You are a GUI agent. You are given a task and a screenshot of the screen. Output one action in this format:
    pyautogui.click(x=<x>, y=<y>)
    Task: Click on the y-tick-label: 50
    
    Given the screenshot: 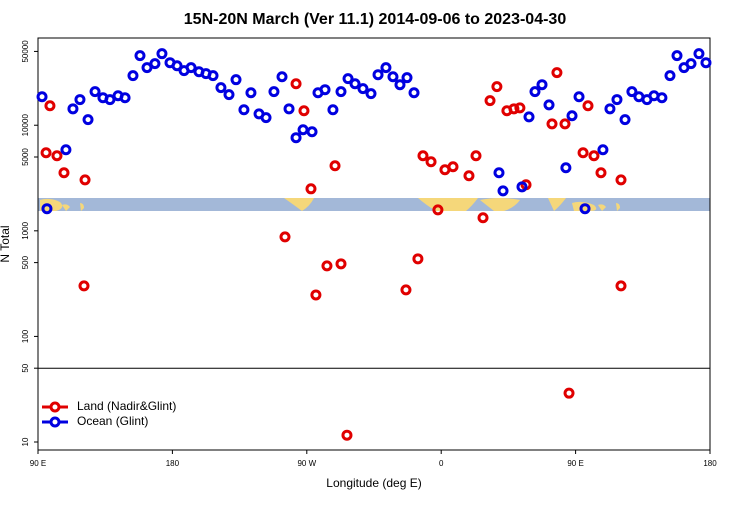 What is the action you would take?
    pyautogui.click(x=25, y=367)
    